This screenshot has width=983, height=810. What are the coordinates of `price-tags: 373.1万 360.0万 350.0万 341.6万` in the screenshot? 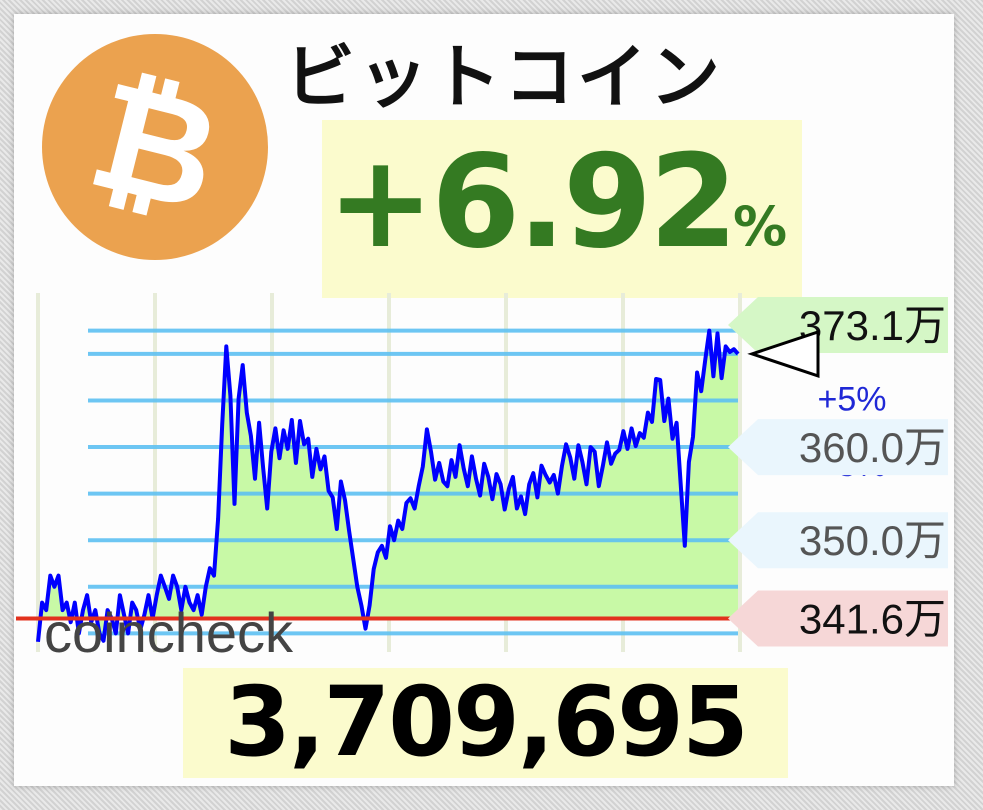 It's located at (838, 472).